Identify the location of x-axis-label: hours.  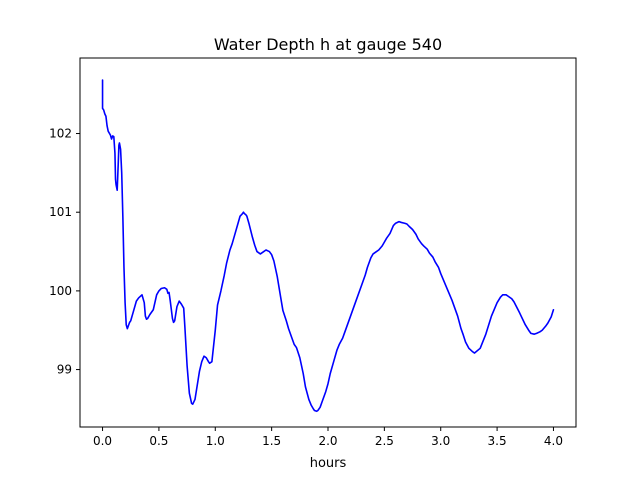
(328, 463).